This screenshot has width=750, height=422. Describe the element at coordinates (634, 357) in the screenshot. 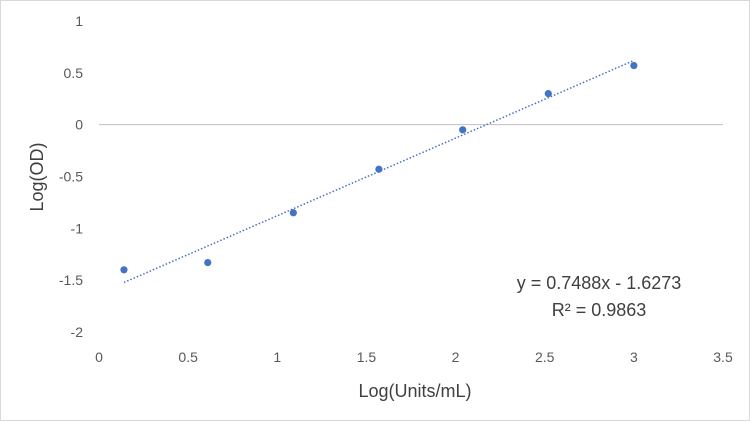

I see `x-tick-label: 3` at that location.